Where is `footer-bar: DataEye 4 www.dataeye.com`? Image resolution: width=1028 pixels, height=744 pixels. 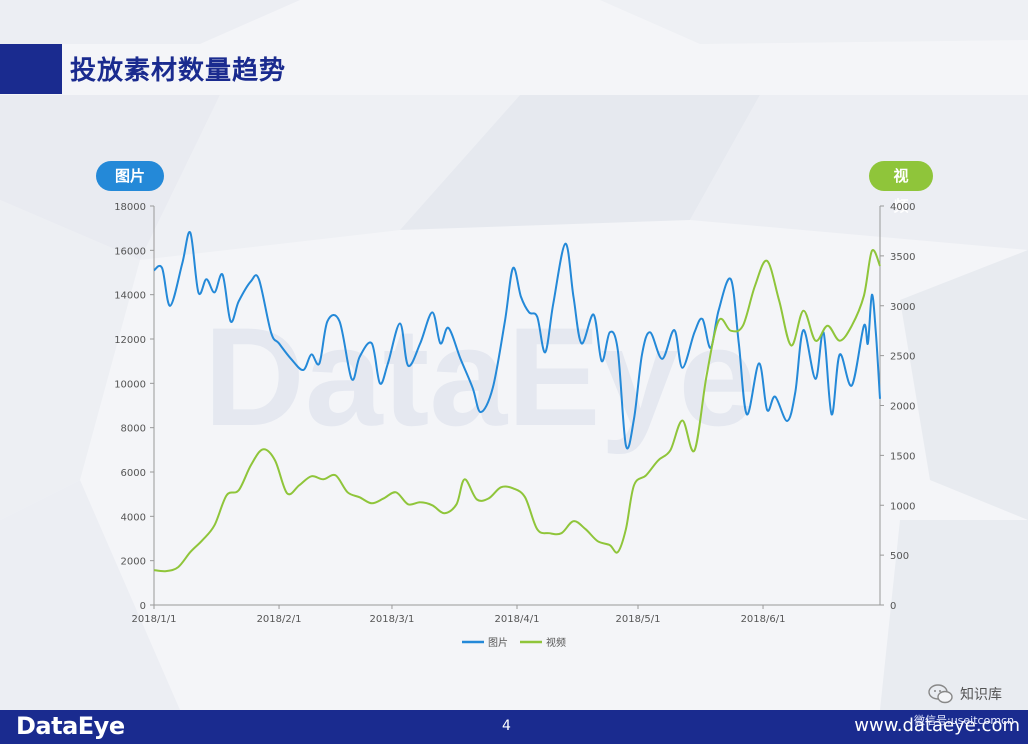
footer-bar: DataEye 4 www.dataeye.com is located at coordinates (514, 727).